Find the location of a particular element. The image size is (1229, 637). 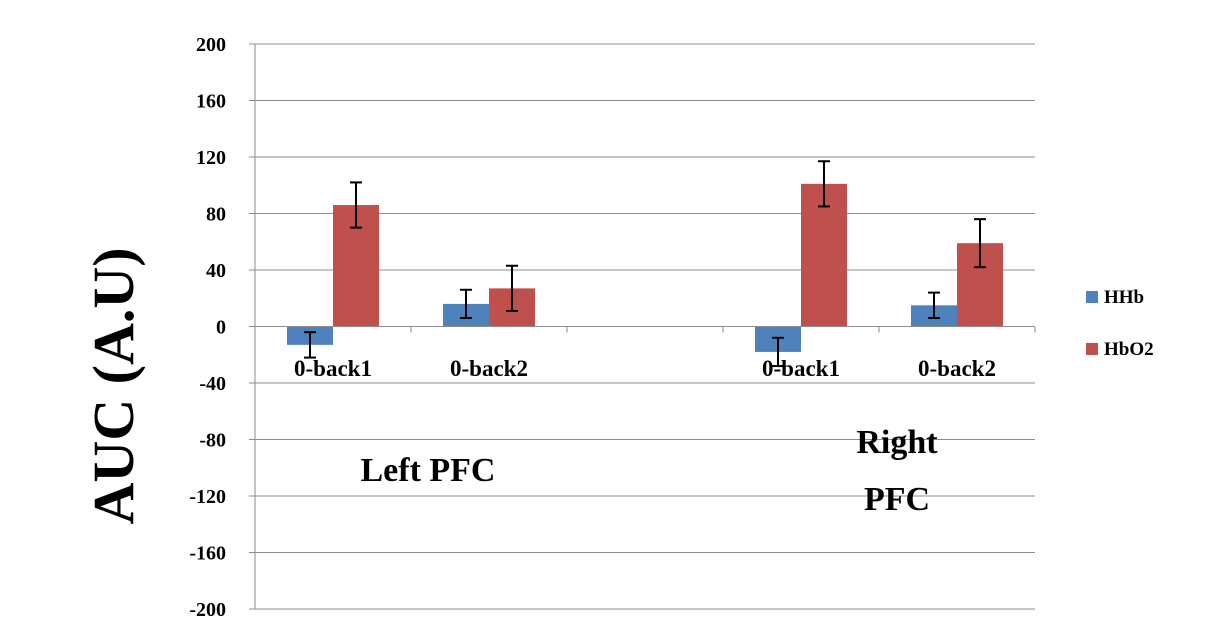

y-tick-labels: 200 160 120 80 40 0 -40 -80 -120 -160 -200 is located at coordinates (207, 327).